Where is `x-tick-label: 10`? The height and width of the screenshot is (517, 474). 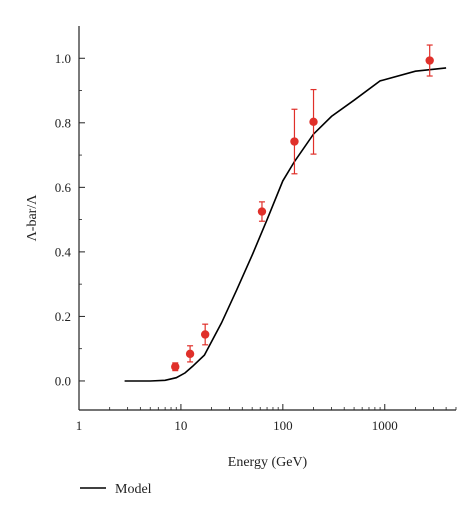 x-tick-label: 10 is located at coordinates (180, 425).